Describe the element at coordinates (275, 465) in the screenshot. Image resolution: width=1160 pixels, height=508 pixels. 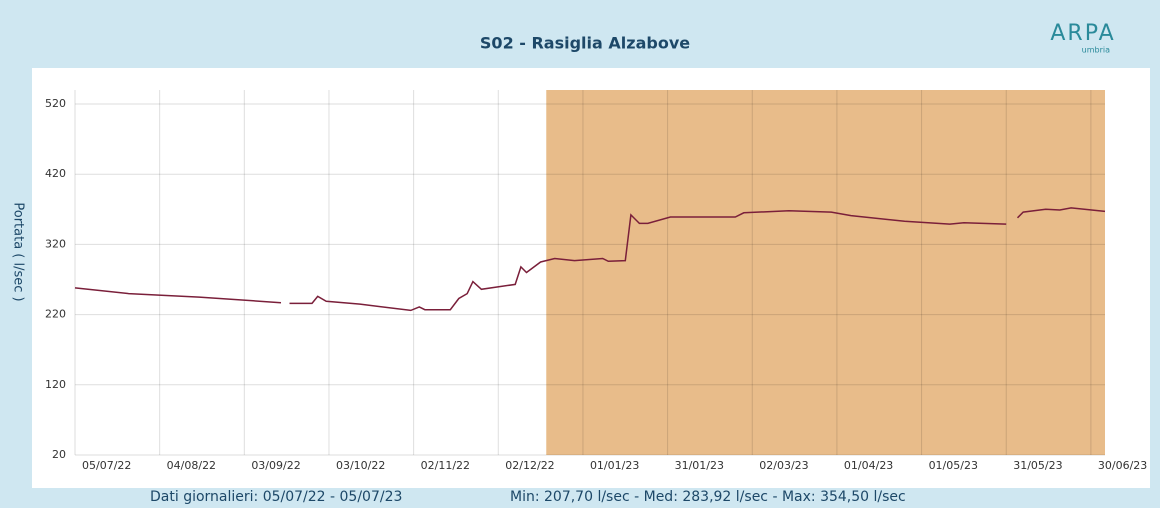
I see `x-tick-label: 03/09/22` at that location.